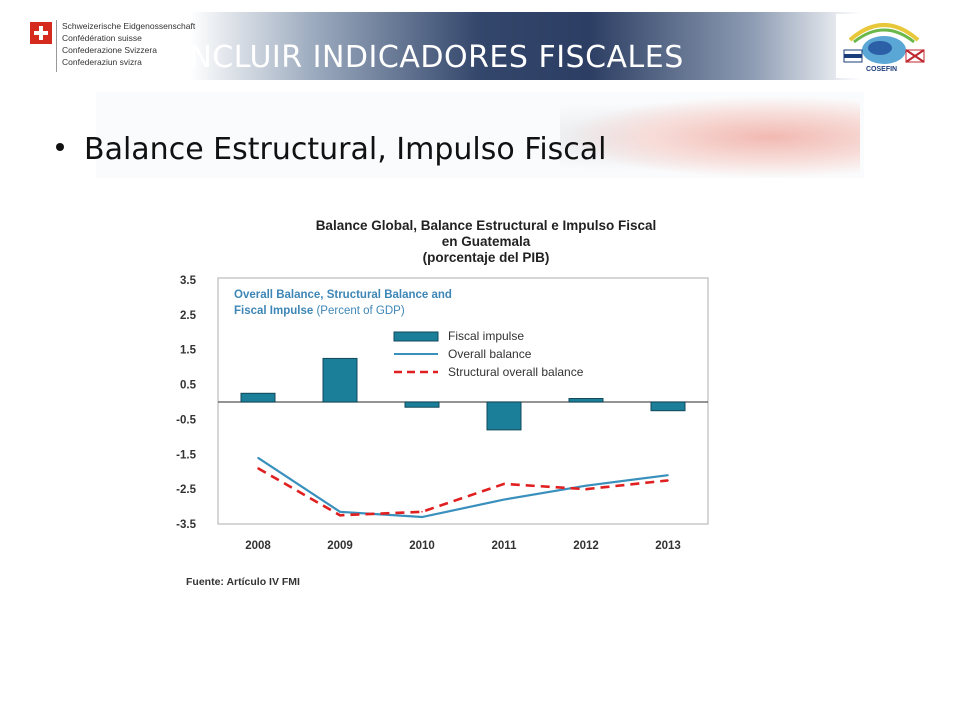  What do you see at coordinates (505, 546) in the screenshot?
I see `x-tick-label: 2011` at bounding box center [505, 546].